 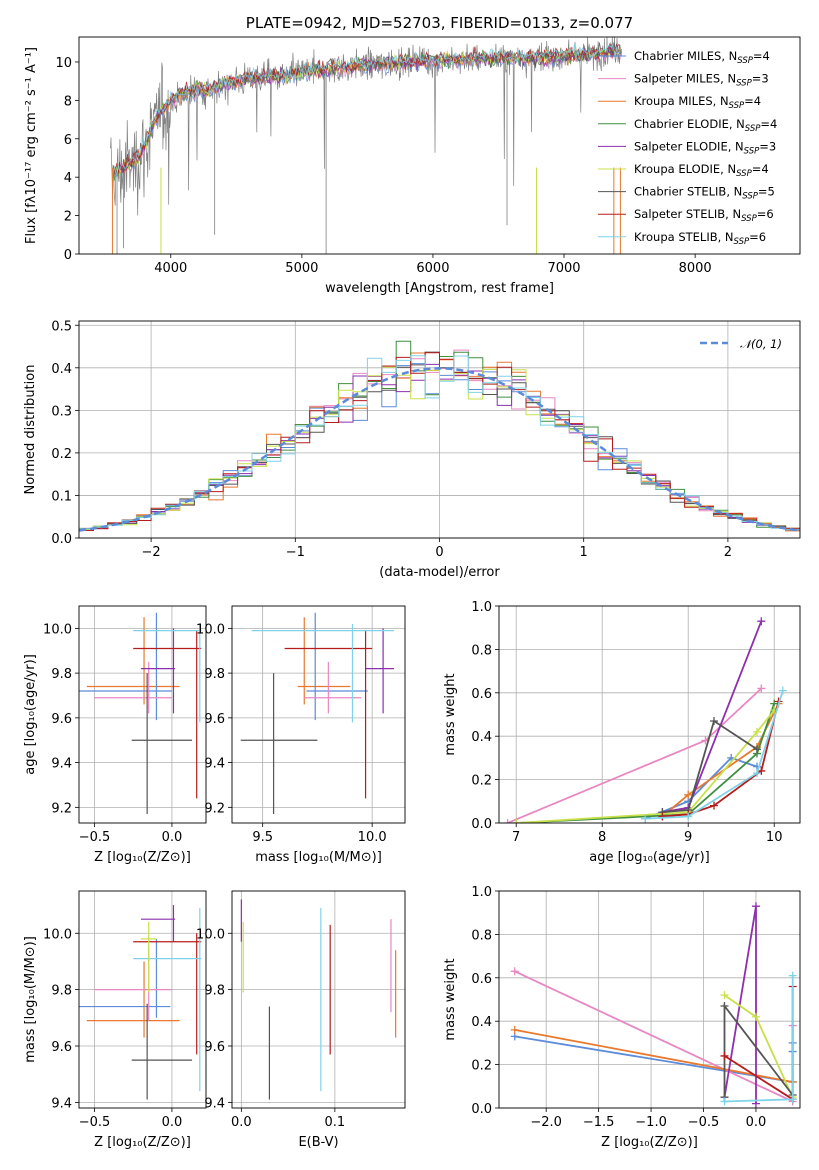 What do you see at coordinates (766, 192) in the screenshot?
I see `legend-suffix: =5` at bounding box center [766, 192].